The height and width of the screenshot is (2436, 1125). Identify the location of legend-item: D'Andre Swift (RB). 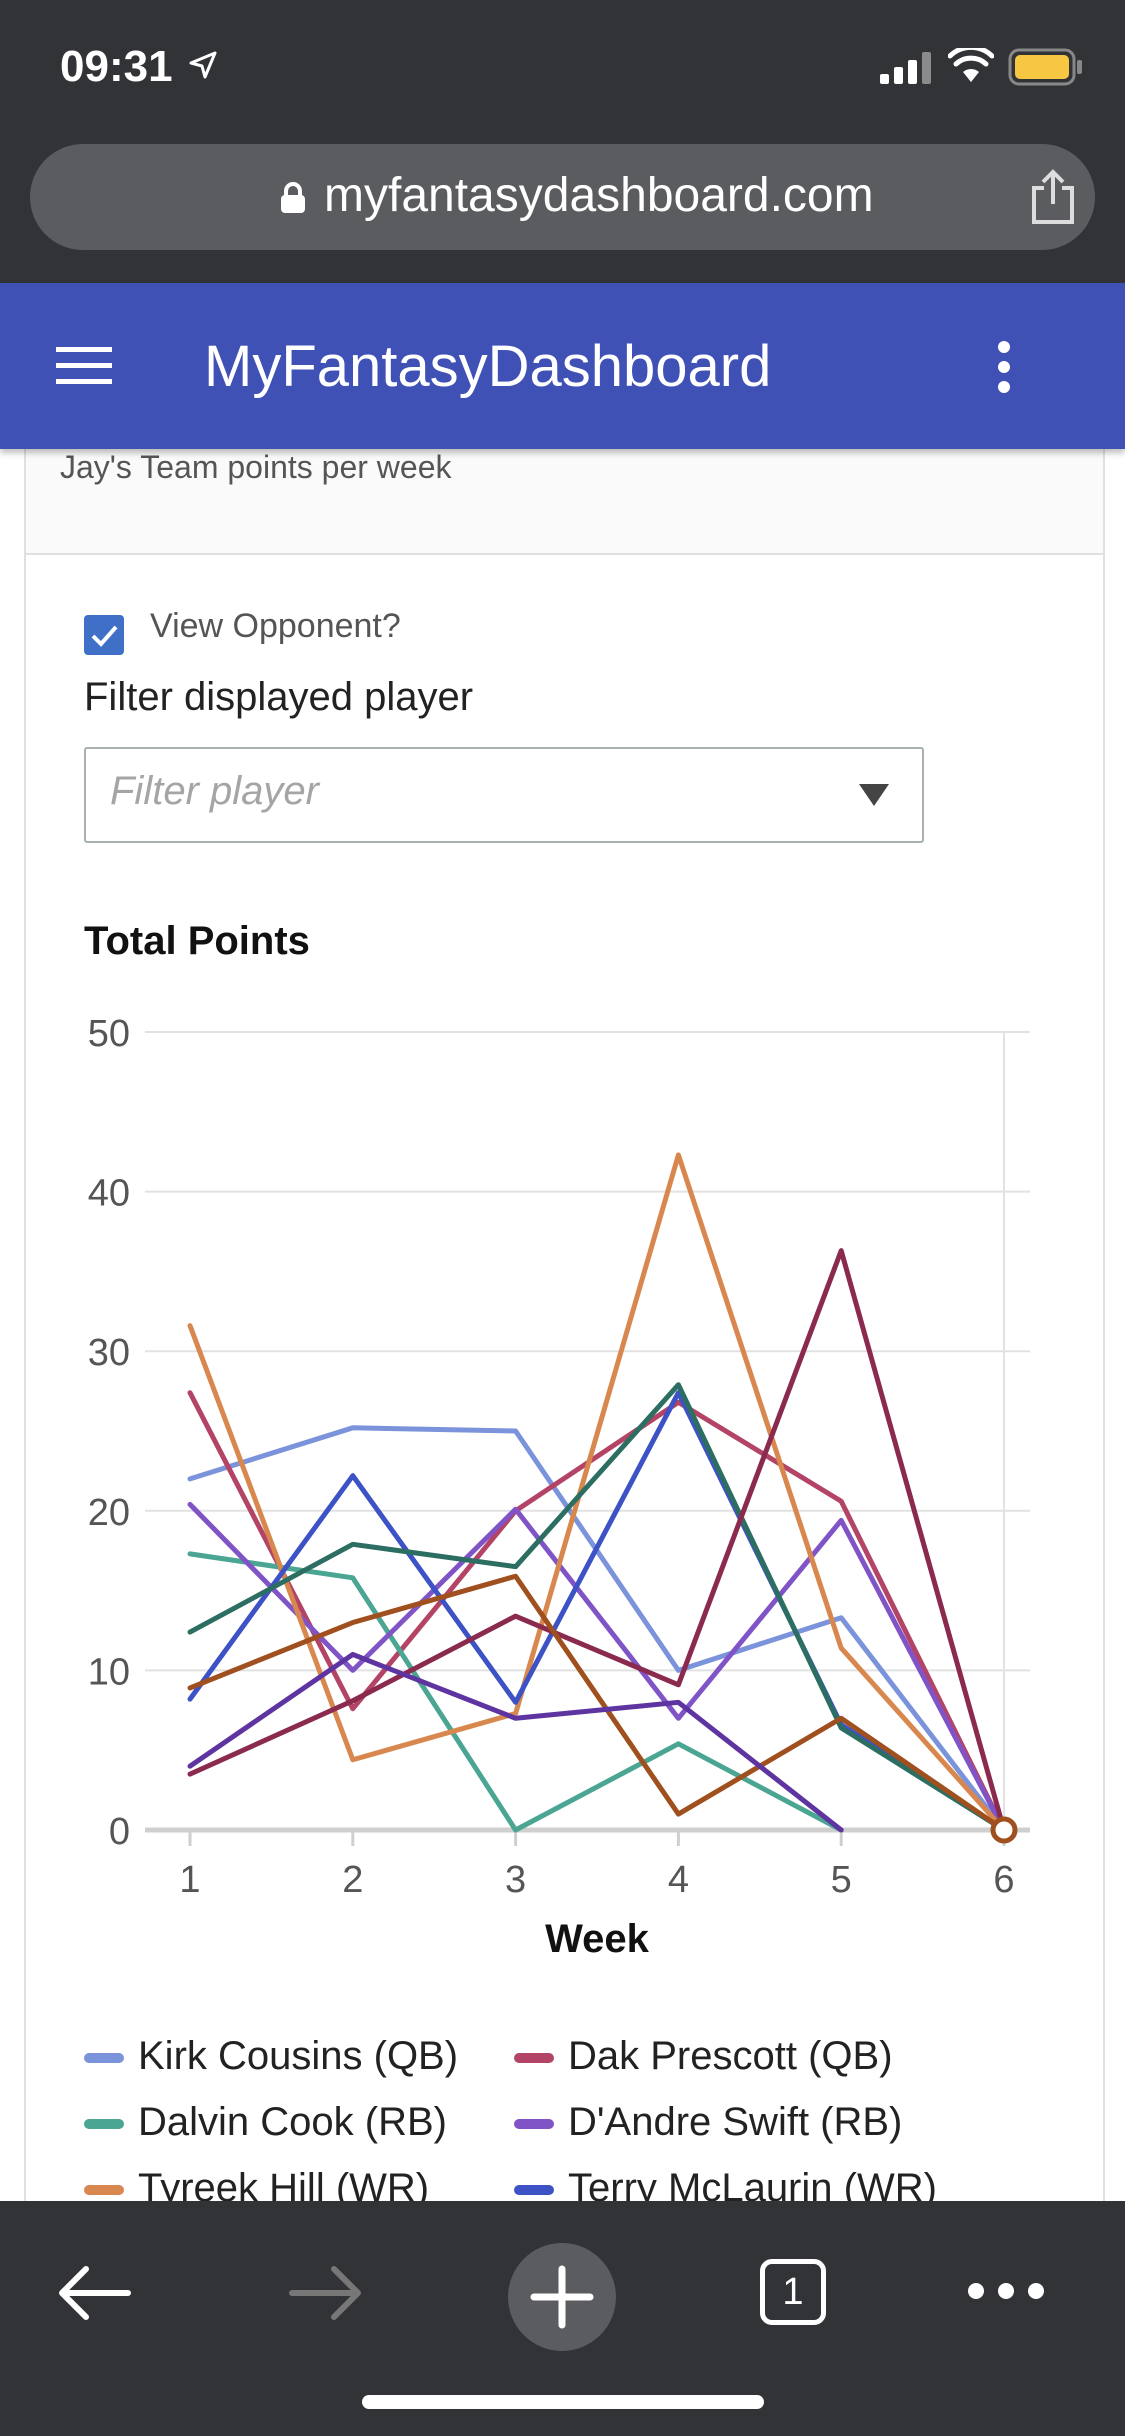
(708, 2122).